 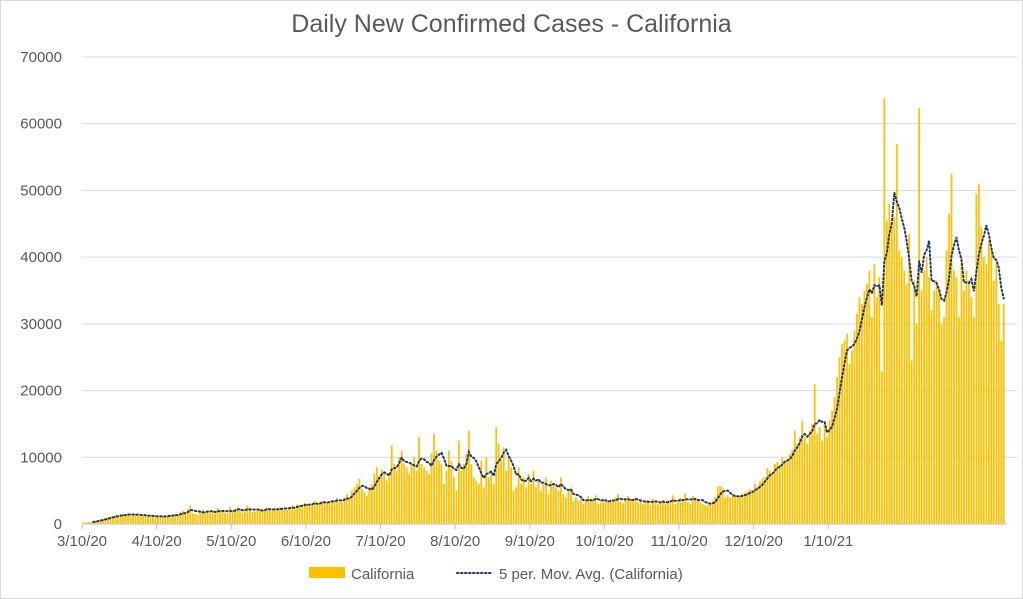 I want to click on x-tick-label: 1/10/21, so click(x=828, y=541).